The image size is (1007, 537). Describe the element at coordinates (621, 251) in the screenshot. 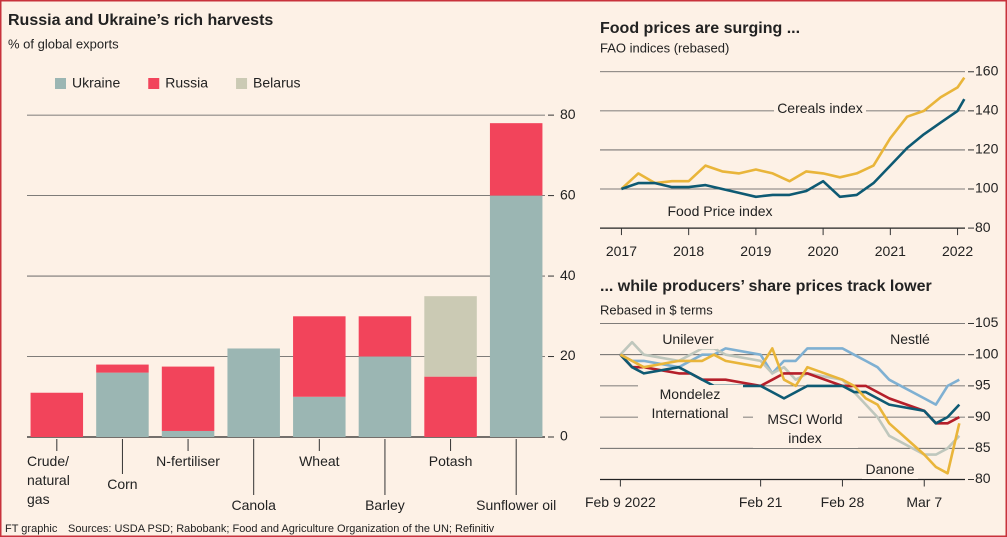

I see `x-tick-label: 2017` at that location.